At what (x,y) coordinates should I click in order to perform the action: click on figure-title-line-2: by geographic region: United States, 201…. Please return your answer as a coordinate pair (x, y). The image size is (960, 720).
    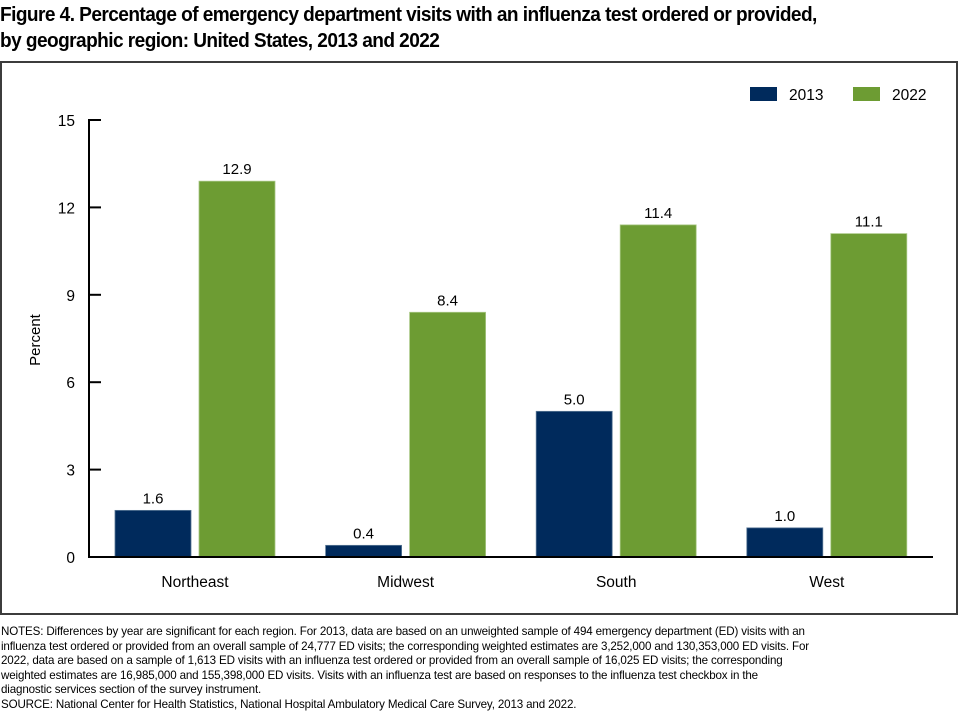
    Looking at the image, I should click on (220, 40).